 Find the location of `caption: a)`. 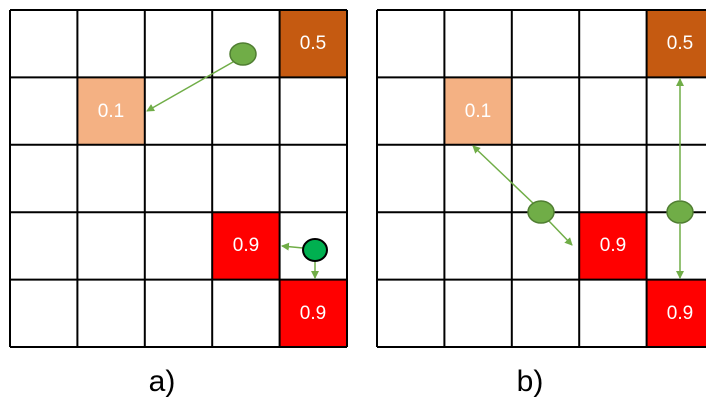

caption: a) is located at coordinates (162, 381).